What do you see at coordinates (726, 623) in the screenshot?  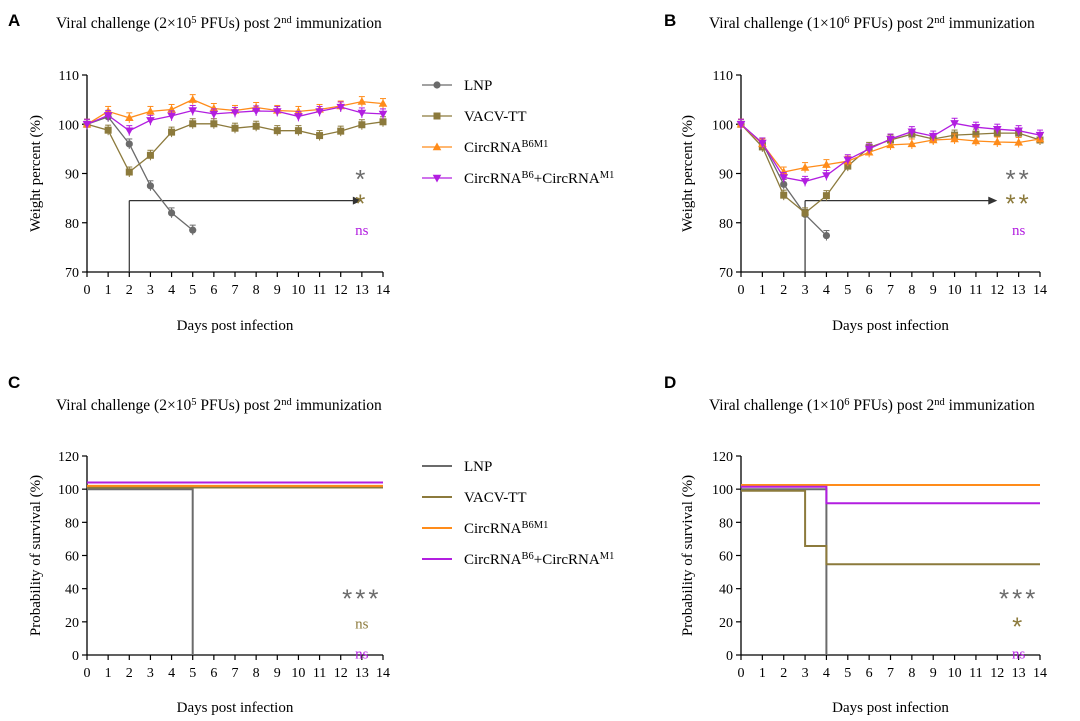 I see `y-tick-label: 20` at bounding box center [726, 623].